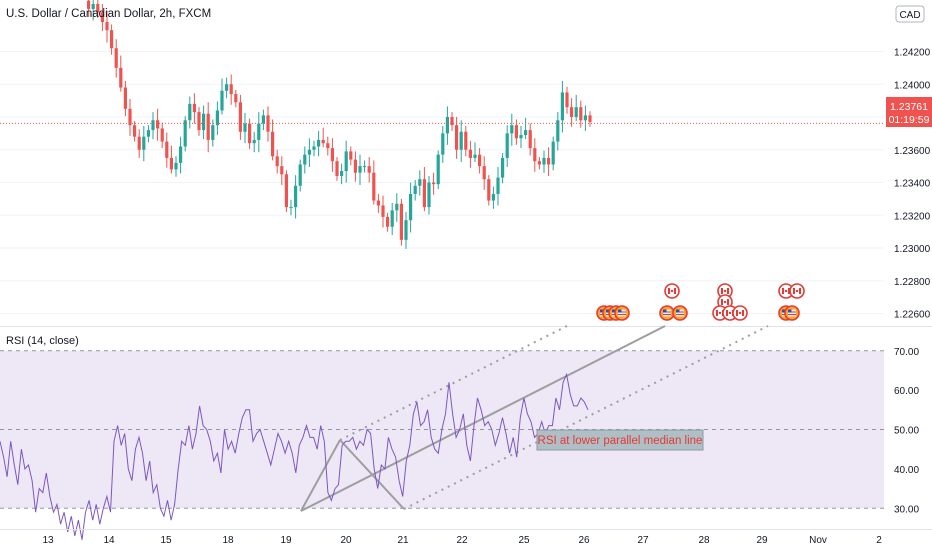 The image size is (932, 550). I want to click on pitchfork-upper-line, so click(453, 383).